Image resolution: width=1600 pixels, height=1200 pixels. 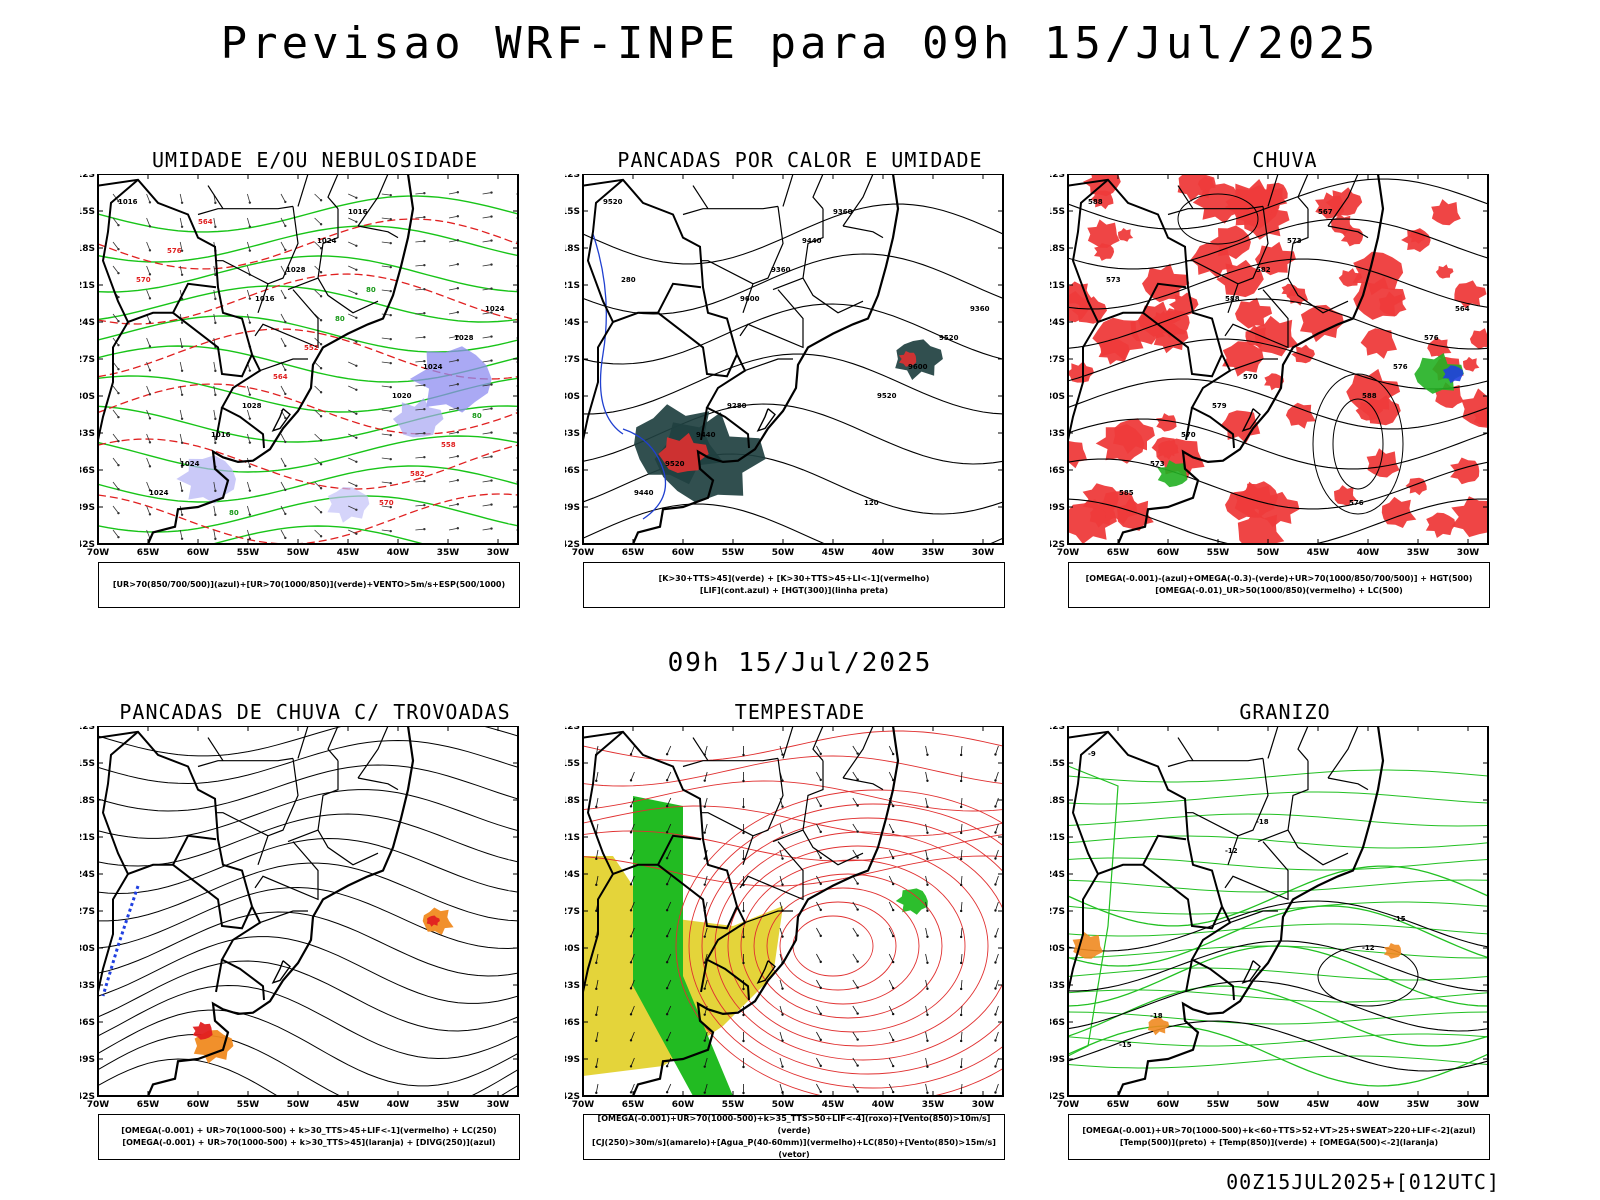 I want to click on lon-tick-label: 40W, so click(x=1368, y=1105).